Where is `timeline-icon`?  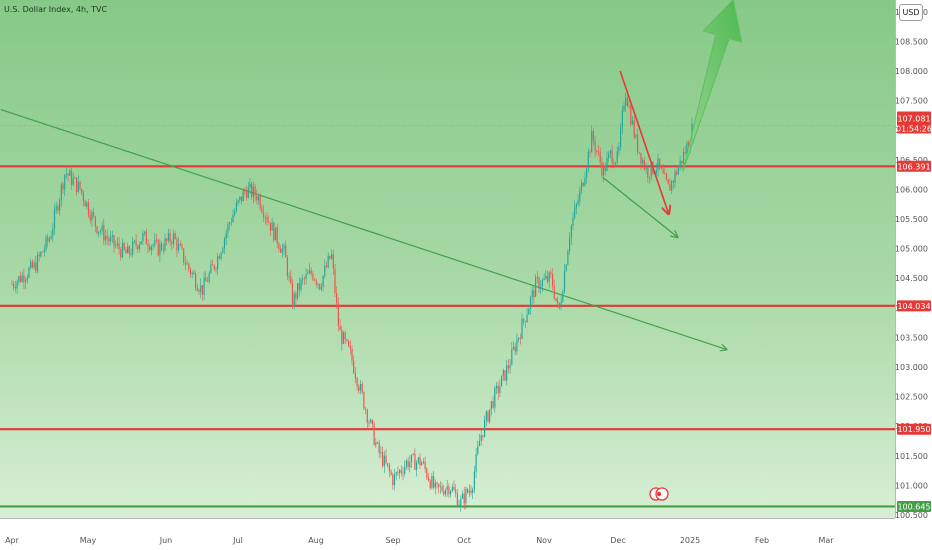 timeline-icon is located at coordinates (659, 494).